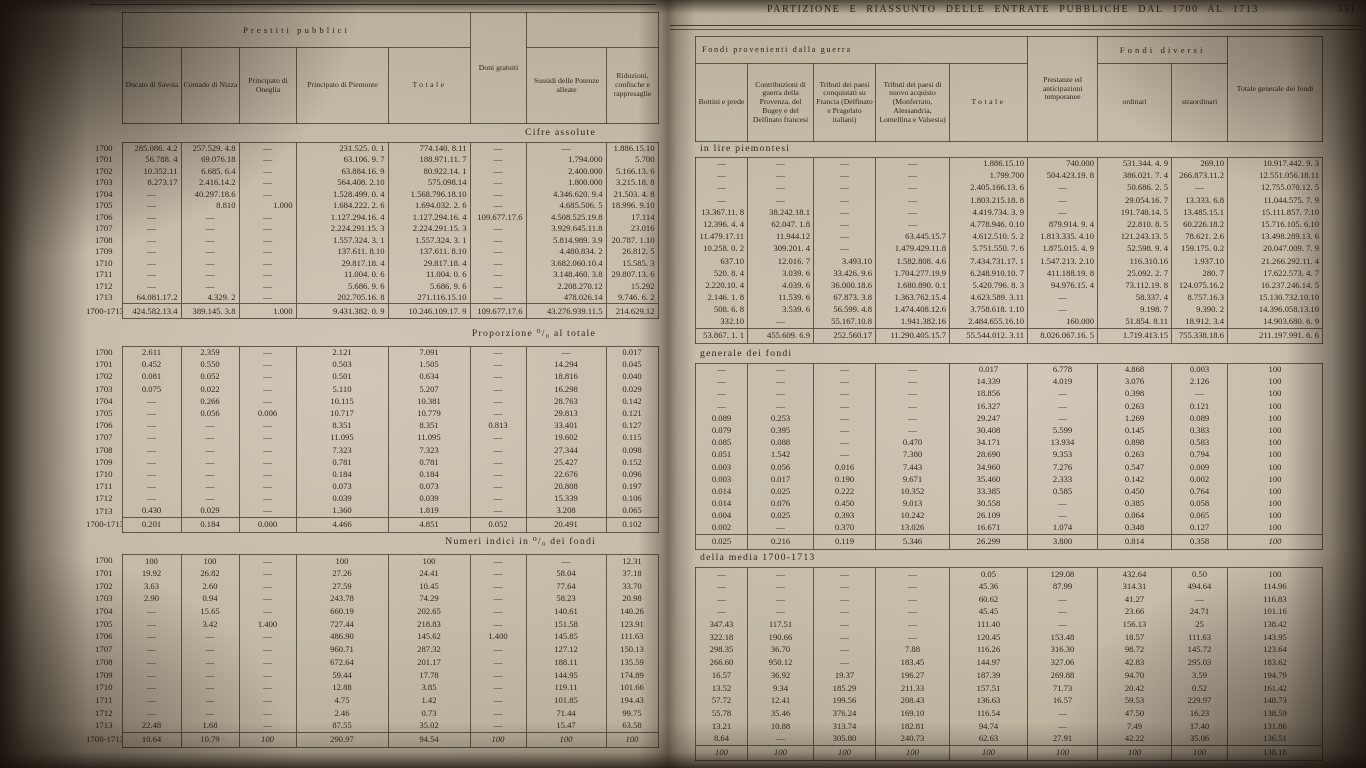 The height and width of the screenshot is (768, 1366). I want to click on value-cell: 15.130.732.10.10, so click(1275, 297).